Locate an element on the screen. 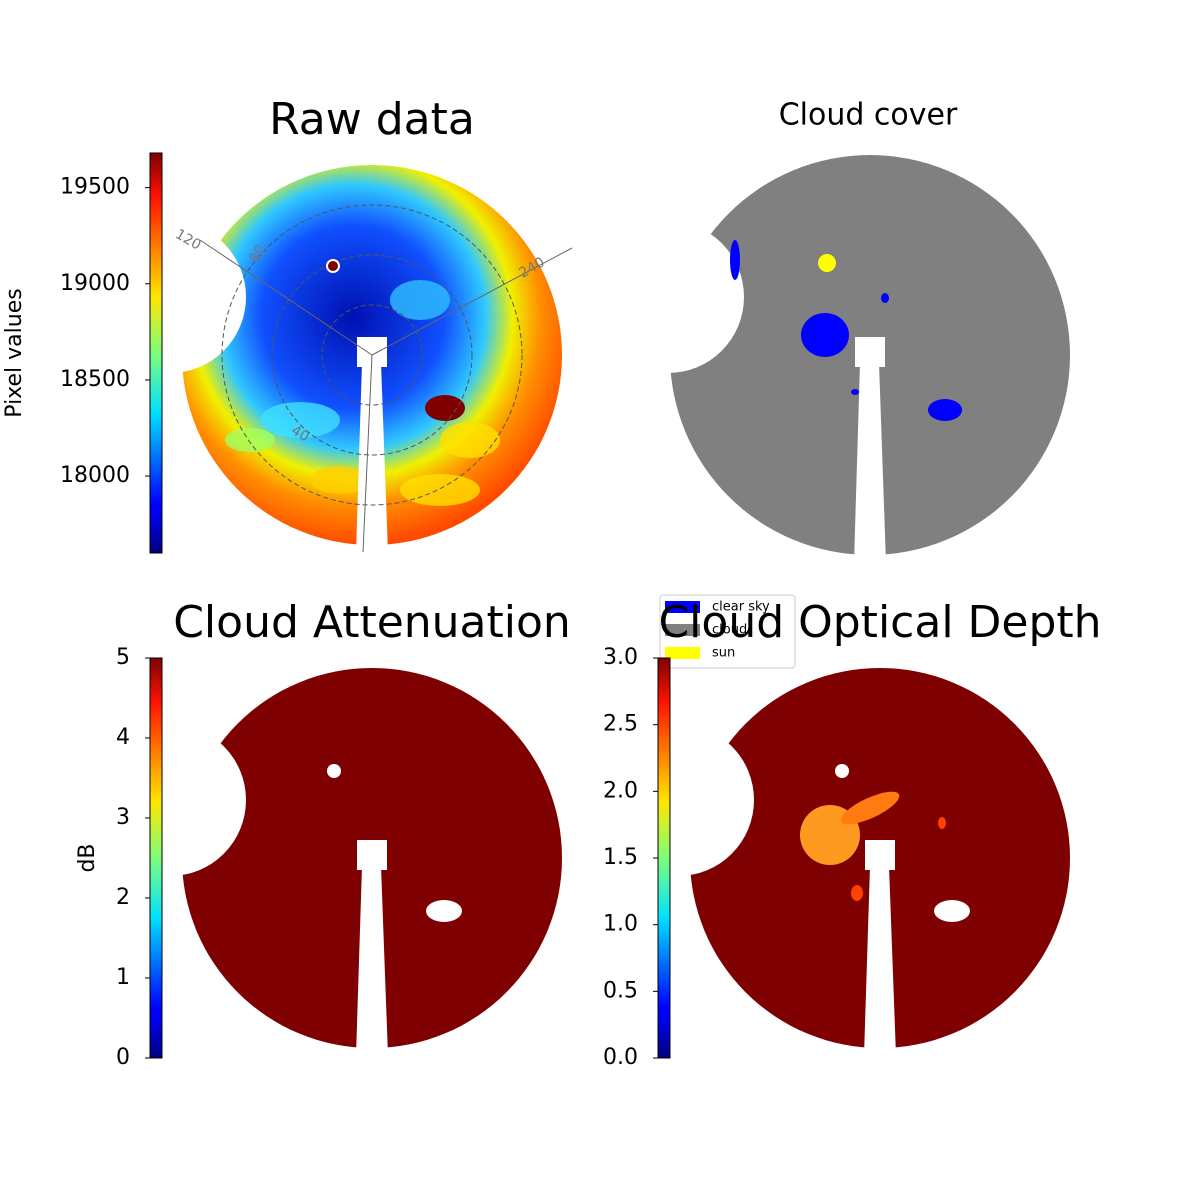  panel-title: Cloud Attenuation is located at coordinates (372, 622).